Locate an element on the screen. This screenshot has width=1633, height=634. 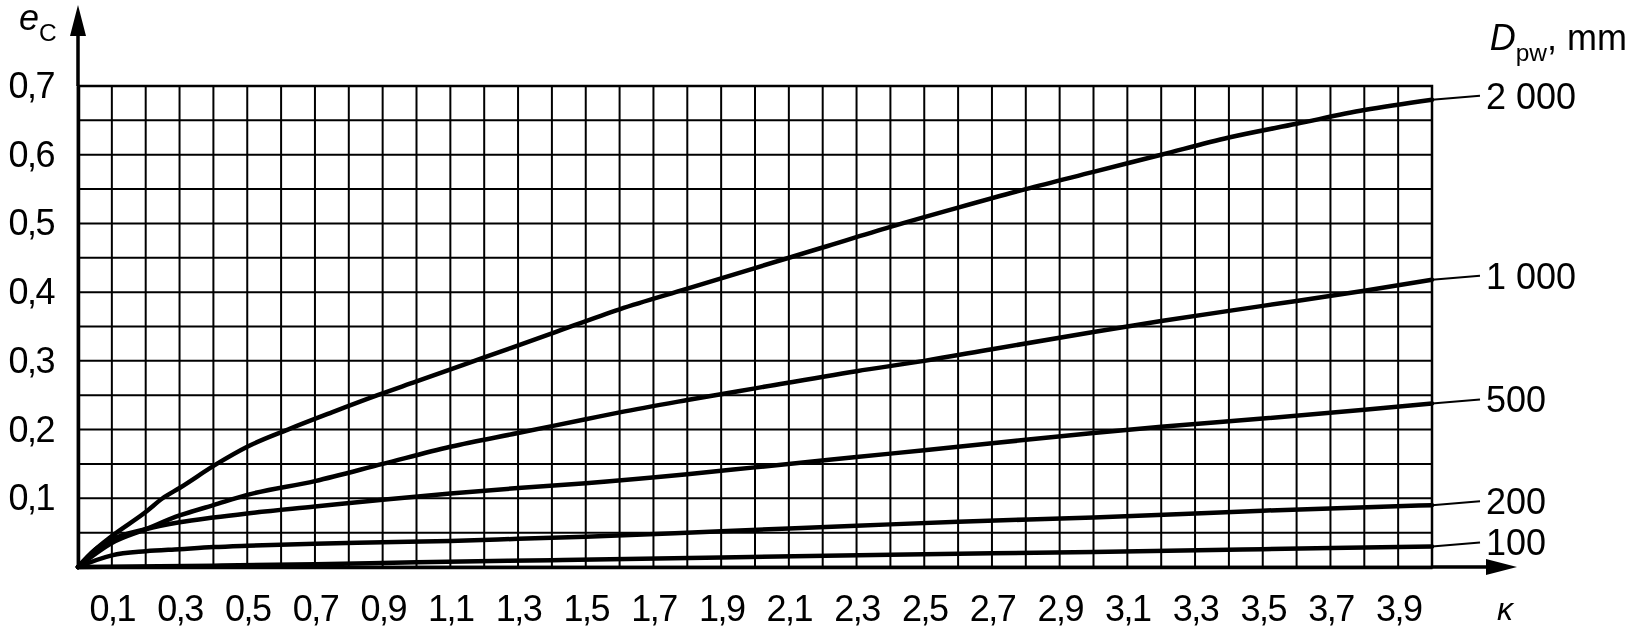
legend-label: 2 000 is located at coordinates (1531, 96).